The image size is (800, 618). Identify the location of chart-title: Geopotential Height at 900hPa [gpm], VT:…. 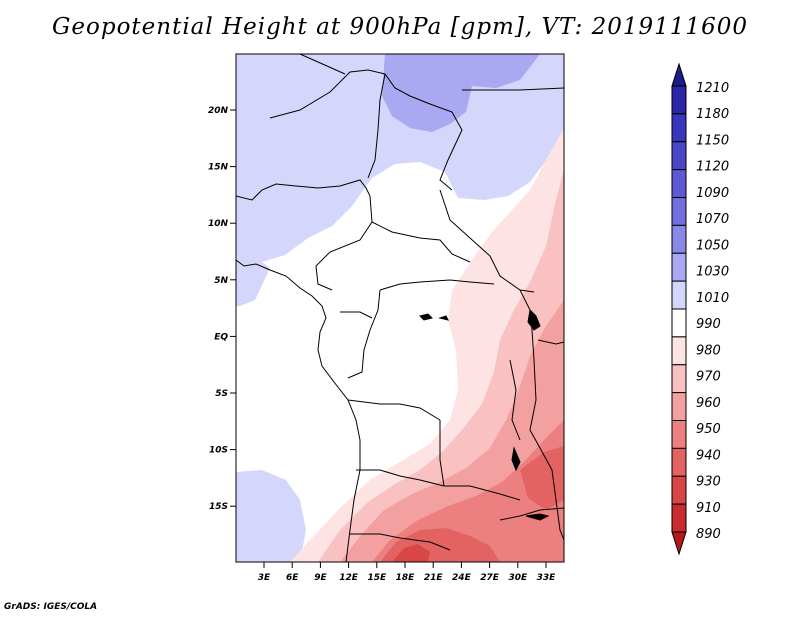
(400, 27).